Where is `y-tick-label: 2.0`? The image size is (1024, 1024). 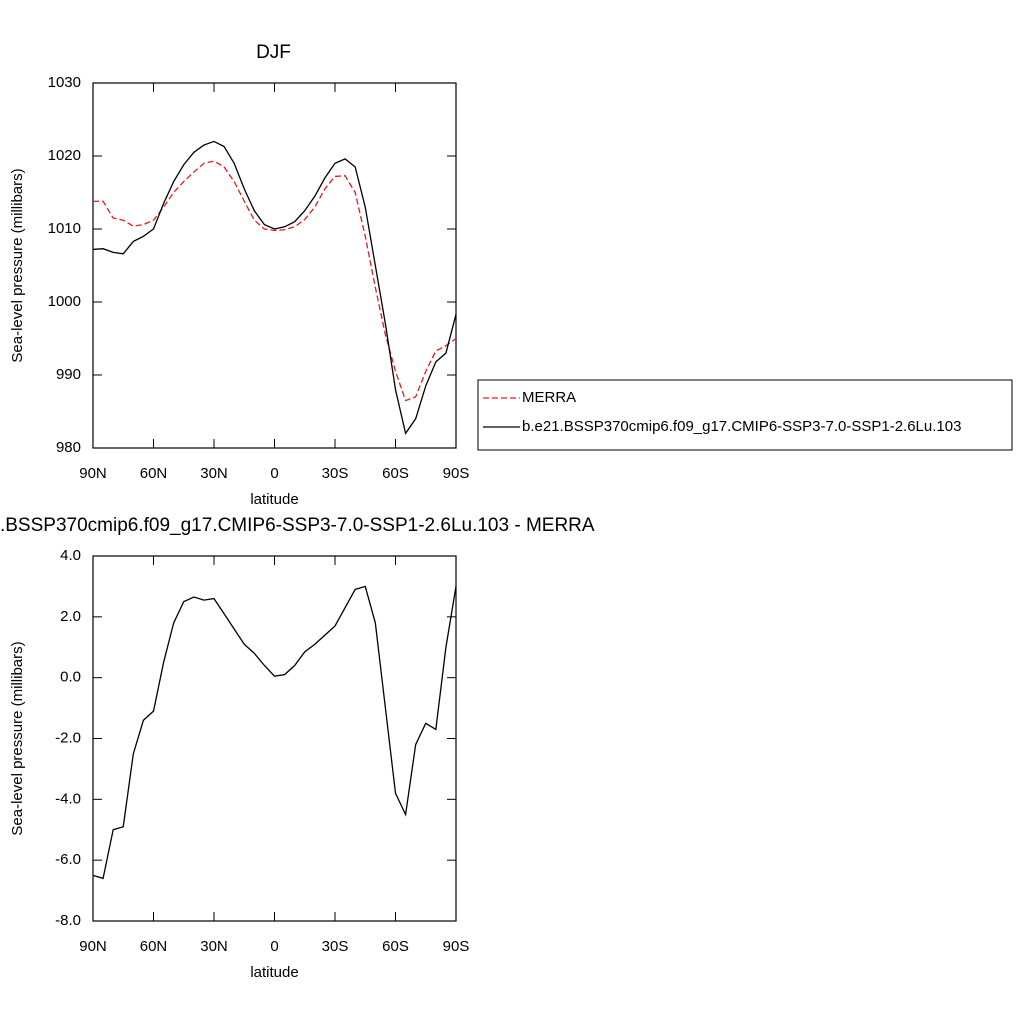
y-tick-label: 2.0 is located at coordinates (70, 616).